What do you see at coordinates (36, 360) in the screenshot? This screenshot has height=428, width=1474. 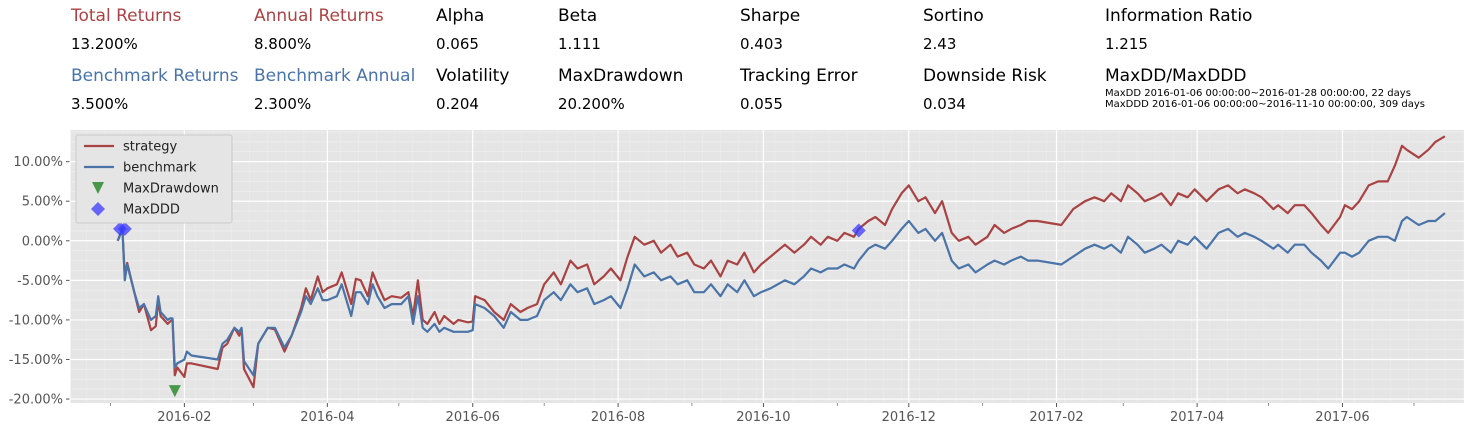 I see `y-tick-label: -15.00%` at bounding box center [36, 360].